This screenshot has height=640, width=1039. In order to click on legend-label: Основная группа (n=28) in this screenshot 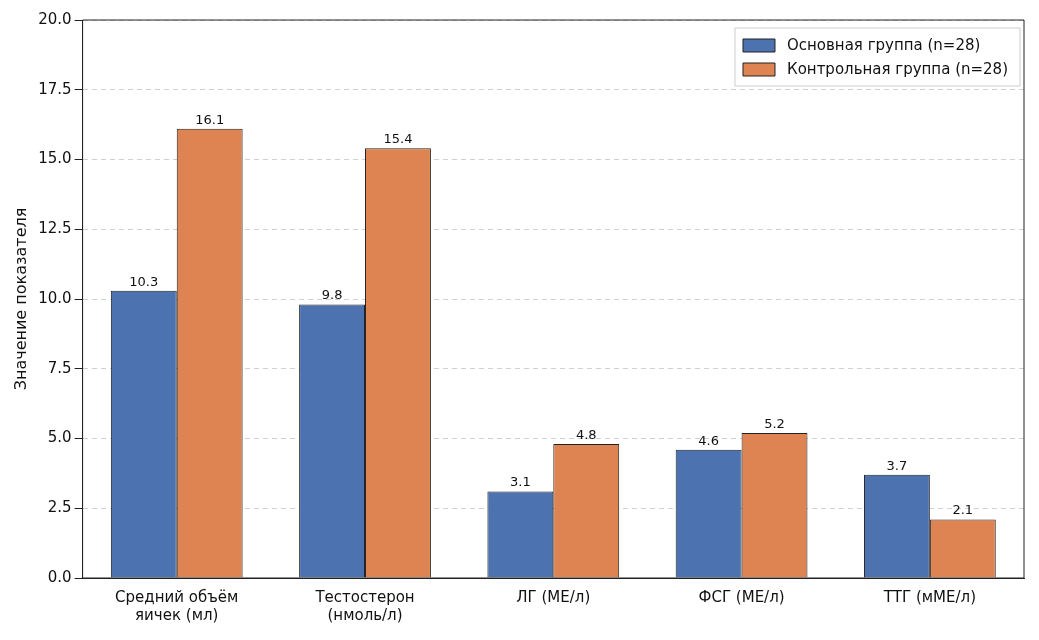, I will do `click(883, 44)`.